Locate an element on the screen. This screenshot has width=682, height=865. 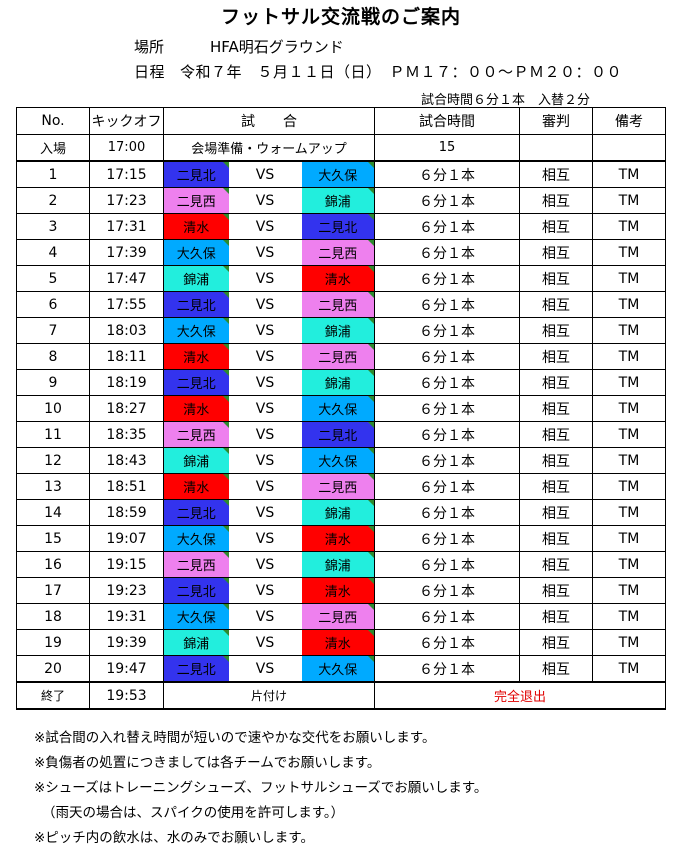
kickoff-time: 18:43 is located at coordinates (126, 460).